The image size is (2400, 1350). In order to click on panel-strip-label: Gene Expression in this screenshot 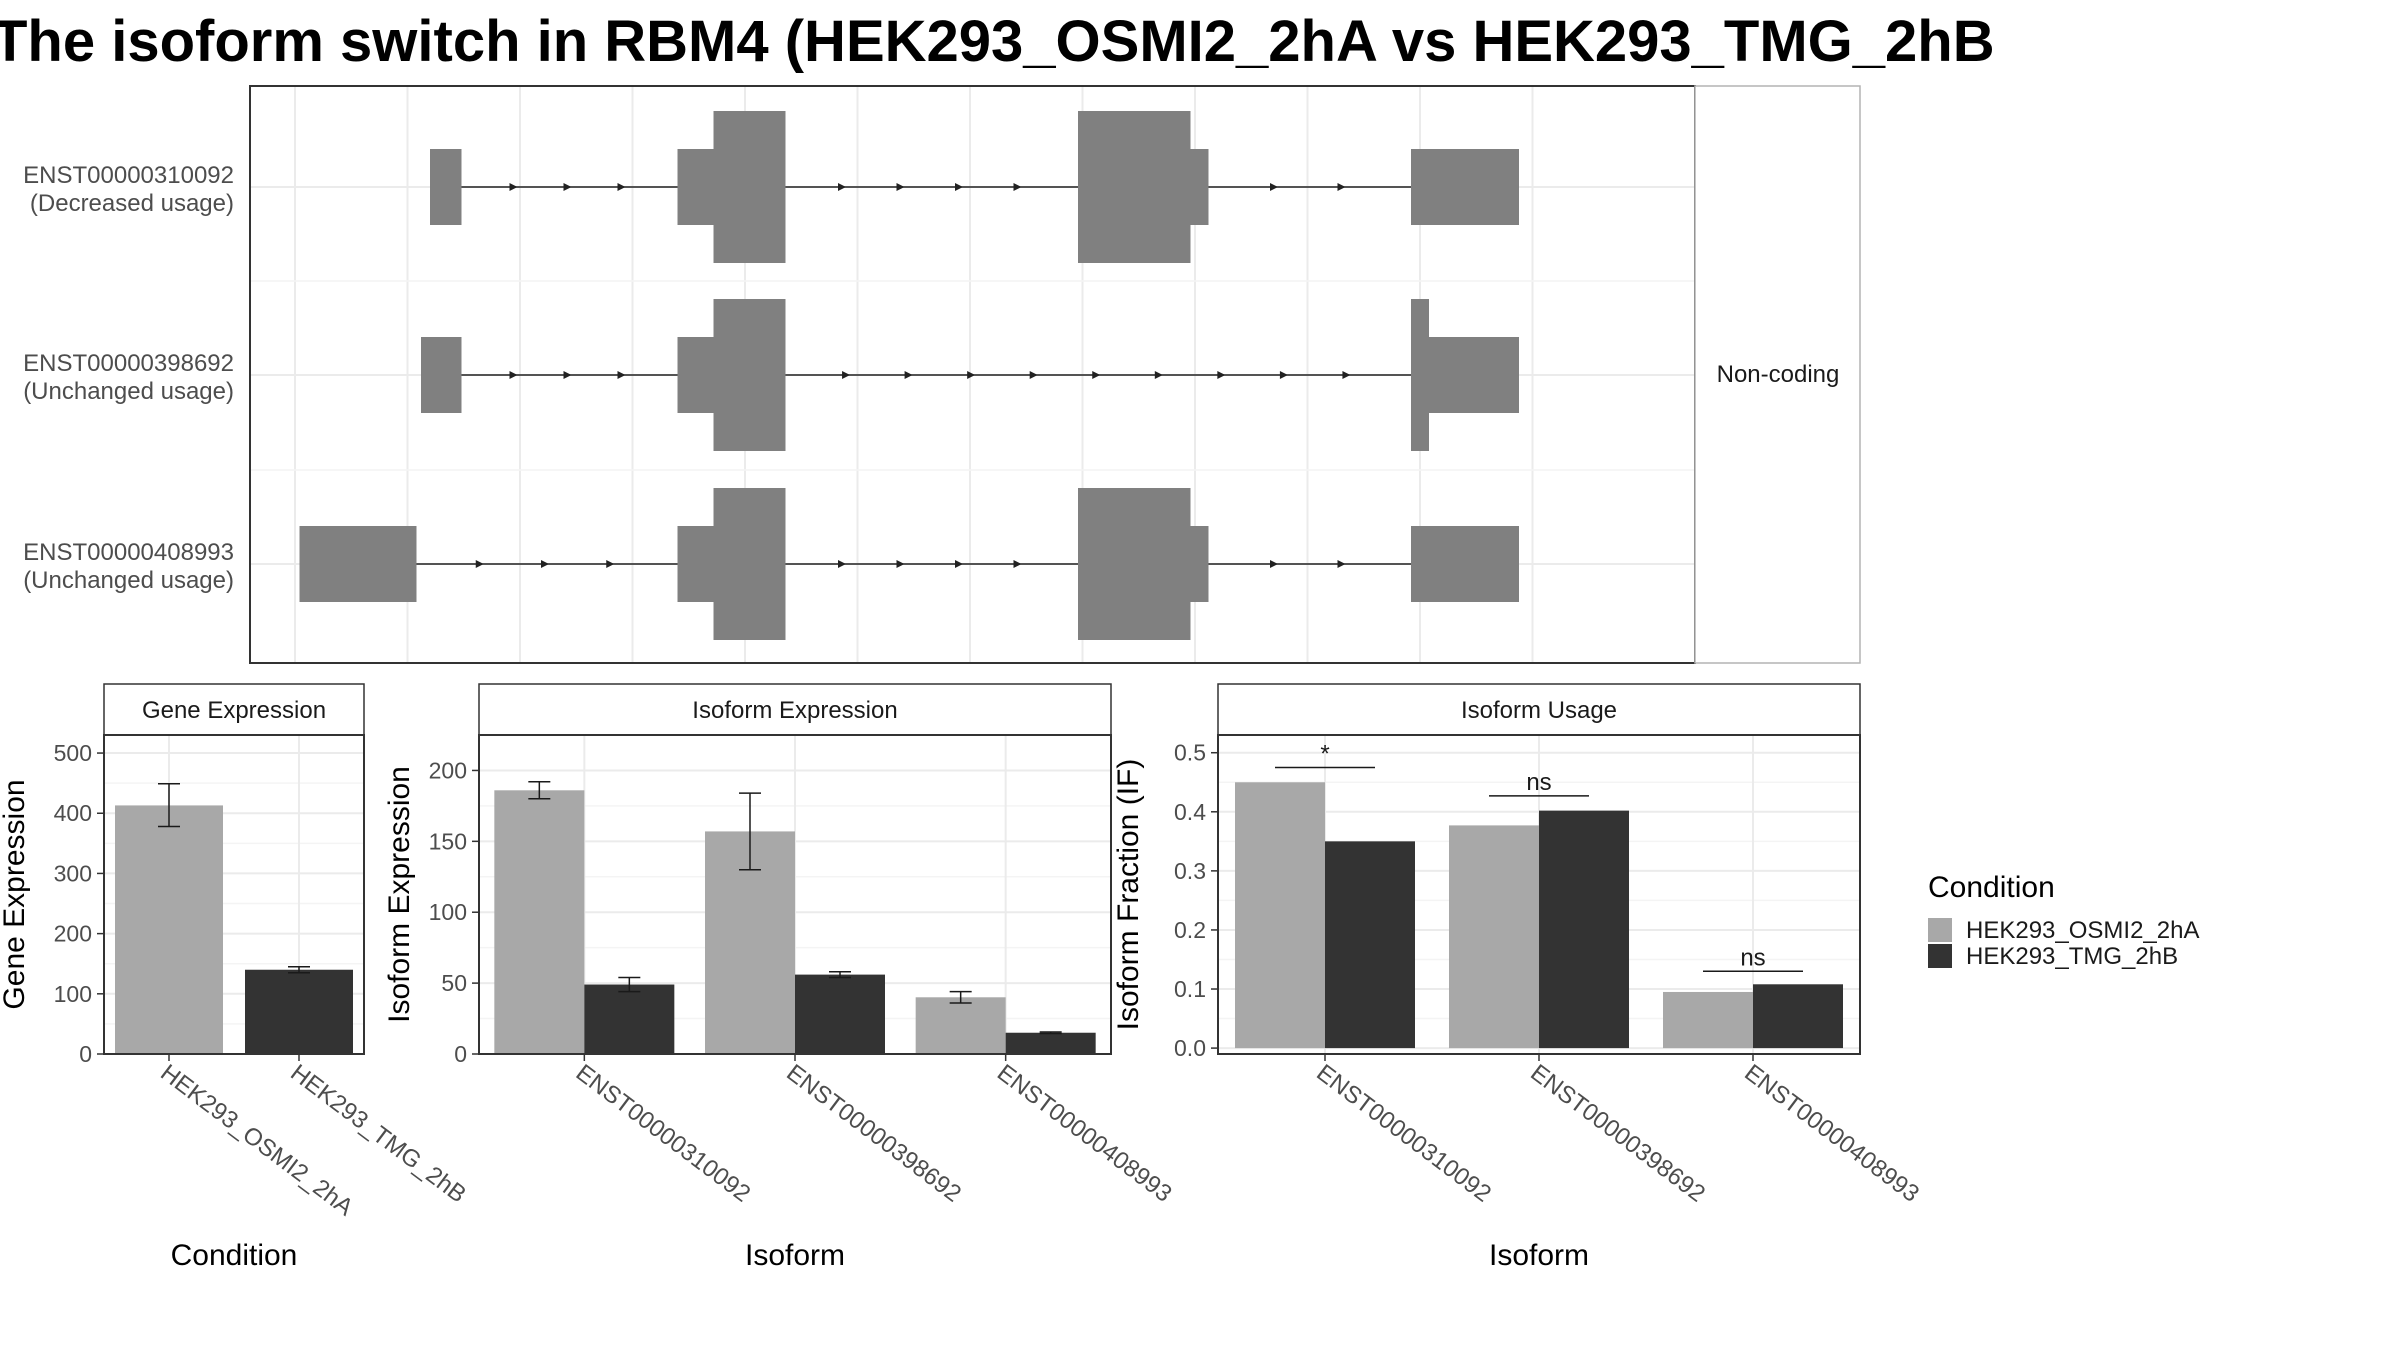, I will do `click(234, 710)`.